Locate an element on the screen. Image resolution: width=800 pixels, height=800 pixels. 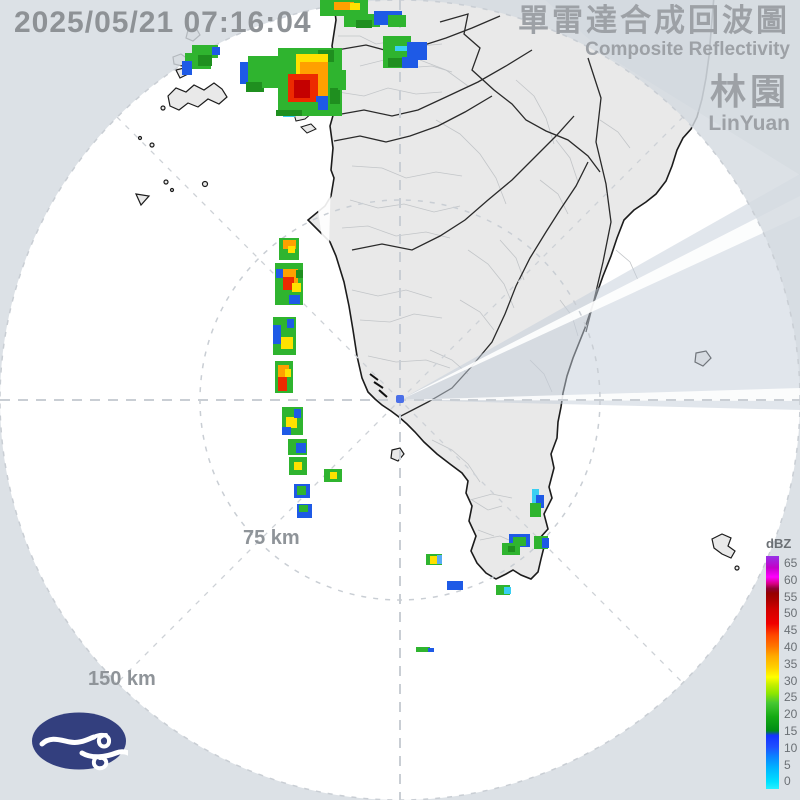
dbz-tick-25: 25 is located at coordinates (791, 697).